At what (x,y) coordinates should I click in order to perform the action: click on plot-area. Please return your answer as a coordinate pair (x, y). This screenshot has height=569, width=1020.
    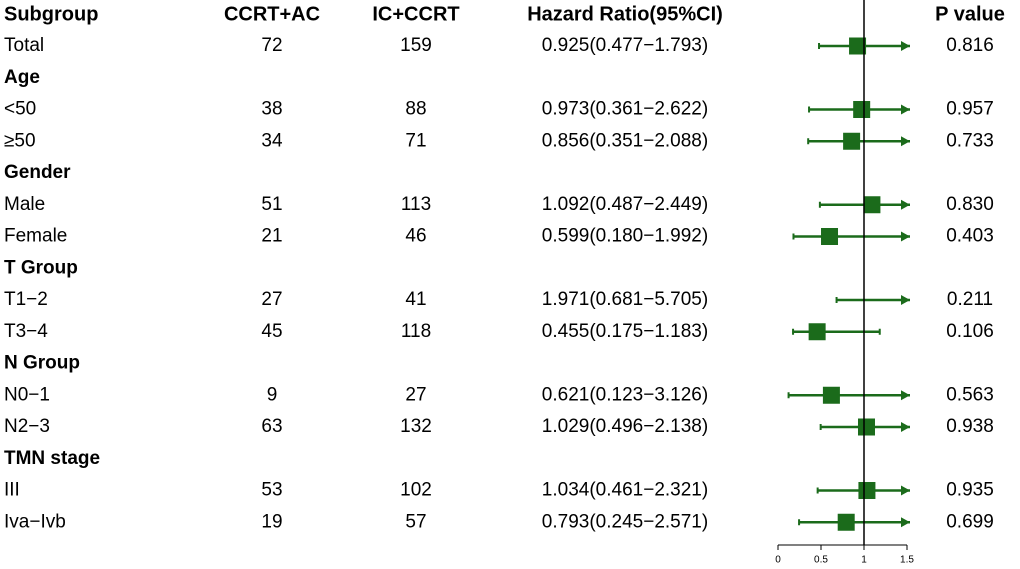
    Looking at the image, I should click on (848, 284).